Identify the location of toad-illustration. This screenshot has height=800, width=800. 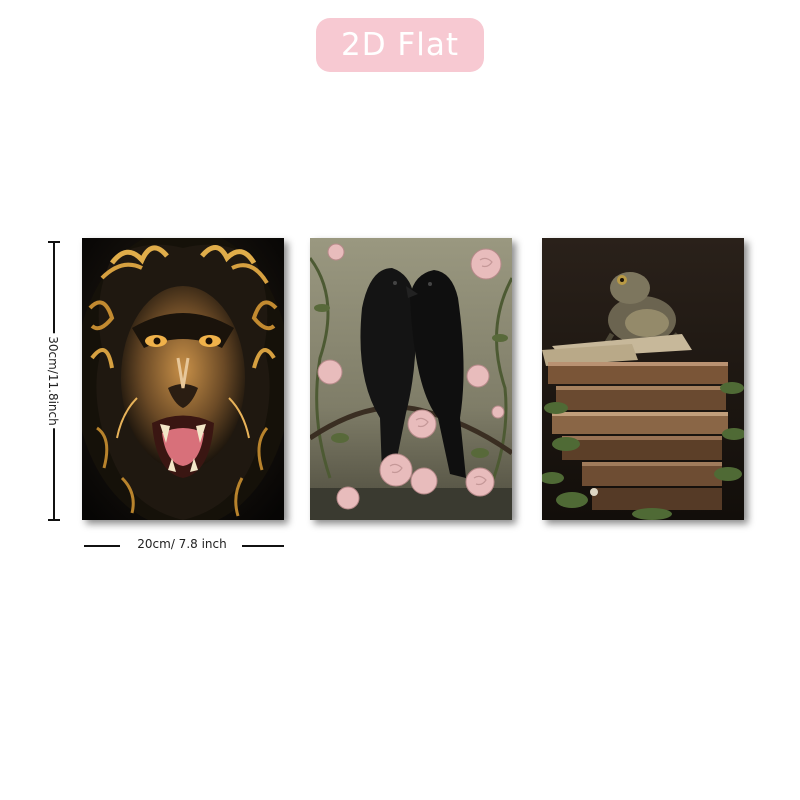
(643, 379).